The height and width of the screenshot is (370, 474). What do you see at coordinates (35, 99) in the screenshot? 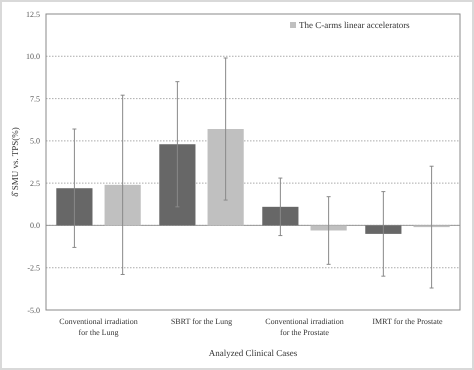
I see `y-tick-label: 7.5` at bounding box center [35, 99].